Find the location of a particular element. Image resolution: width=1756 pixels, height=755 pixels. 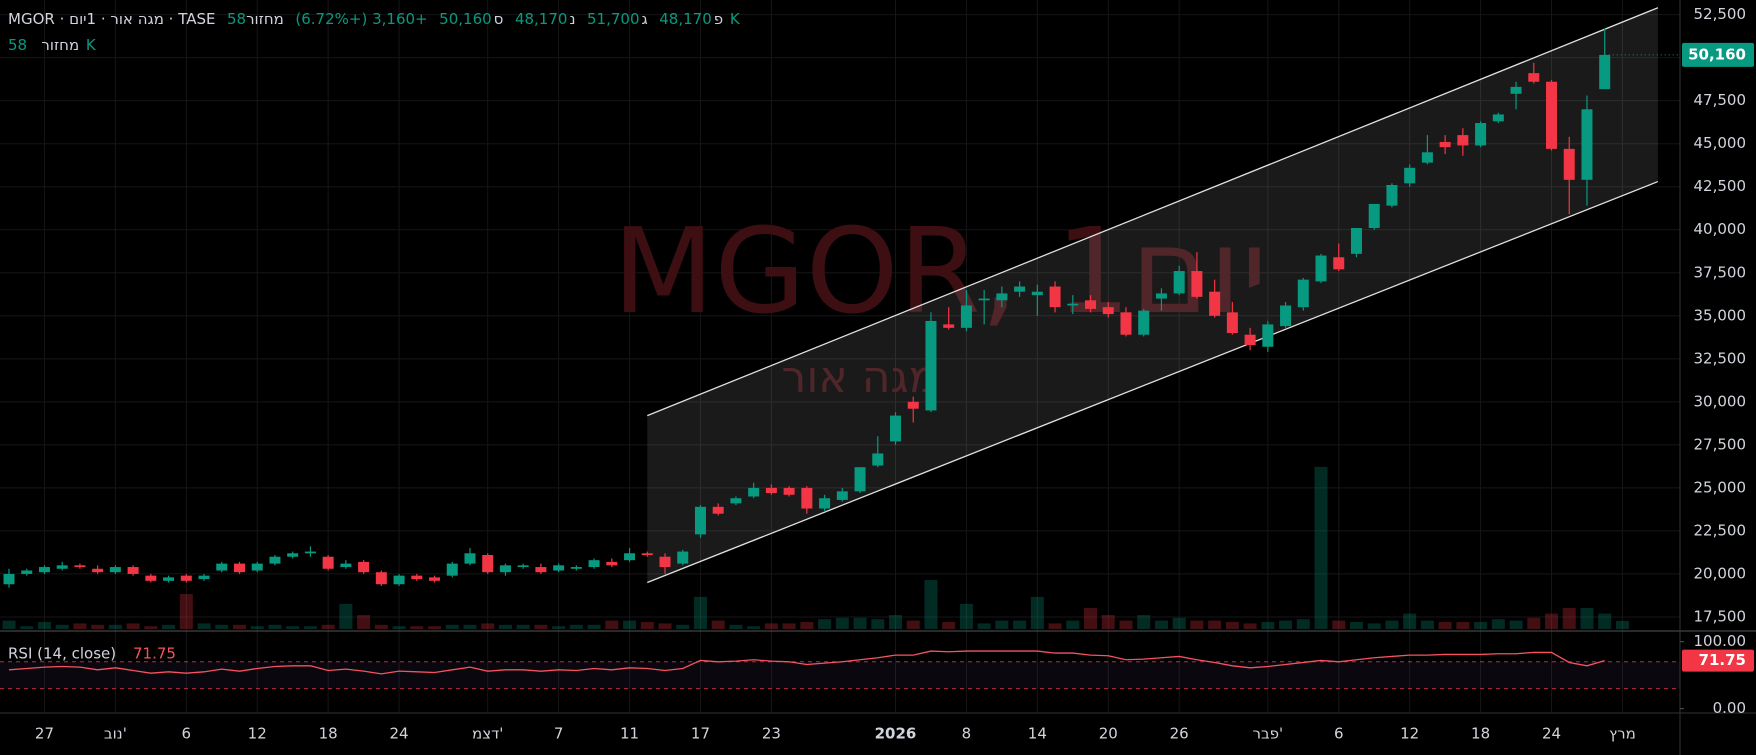

ohlc-value: 48,170 is located at coordinates (541, 19).